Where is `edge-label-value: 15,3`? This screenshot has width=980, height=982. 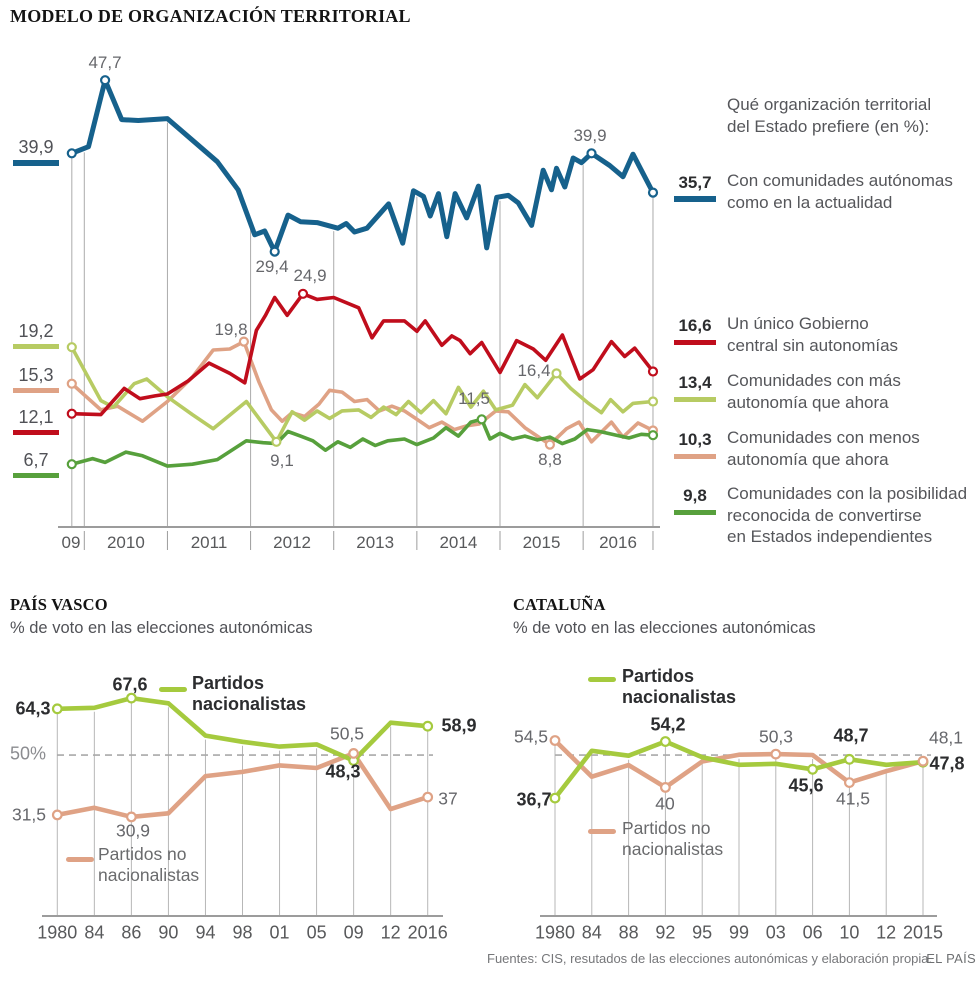 edge-label-value: 15,3 is located at coordinates (36, 375).